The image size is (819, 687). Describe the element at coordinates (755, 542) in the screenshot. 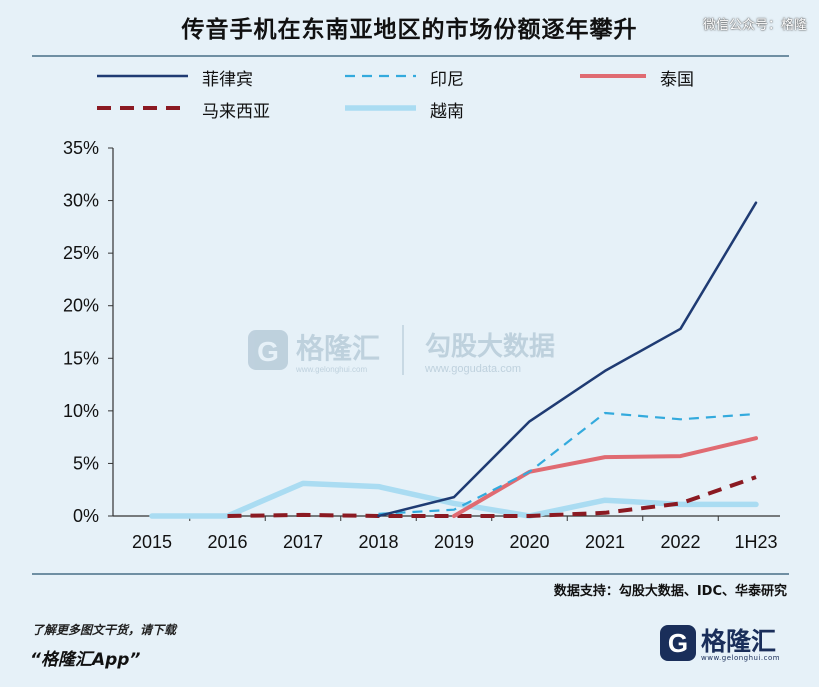

I see `x-tick-label: 1H23` at that location.